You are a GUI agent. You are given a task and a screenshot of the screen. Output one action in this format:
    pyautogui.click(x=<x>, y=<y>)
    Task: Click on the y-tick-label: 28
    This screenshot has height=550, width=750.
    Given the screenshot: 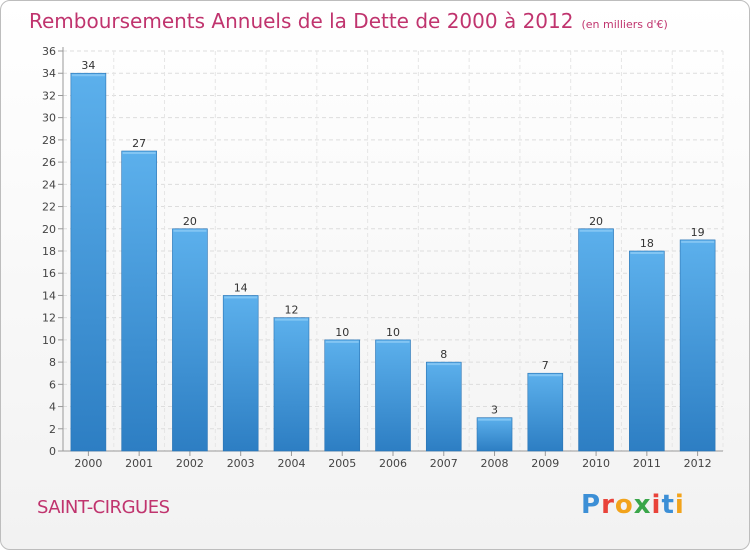 What is the action you would take?
    pyautogui.click(x=49, y=140)
    